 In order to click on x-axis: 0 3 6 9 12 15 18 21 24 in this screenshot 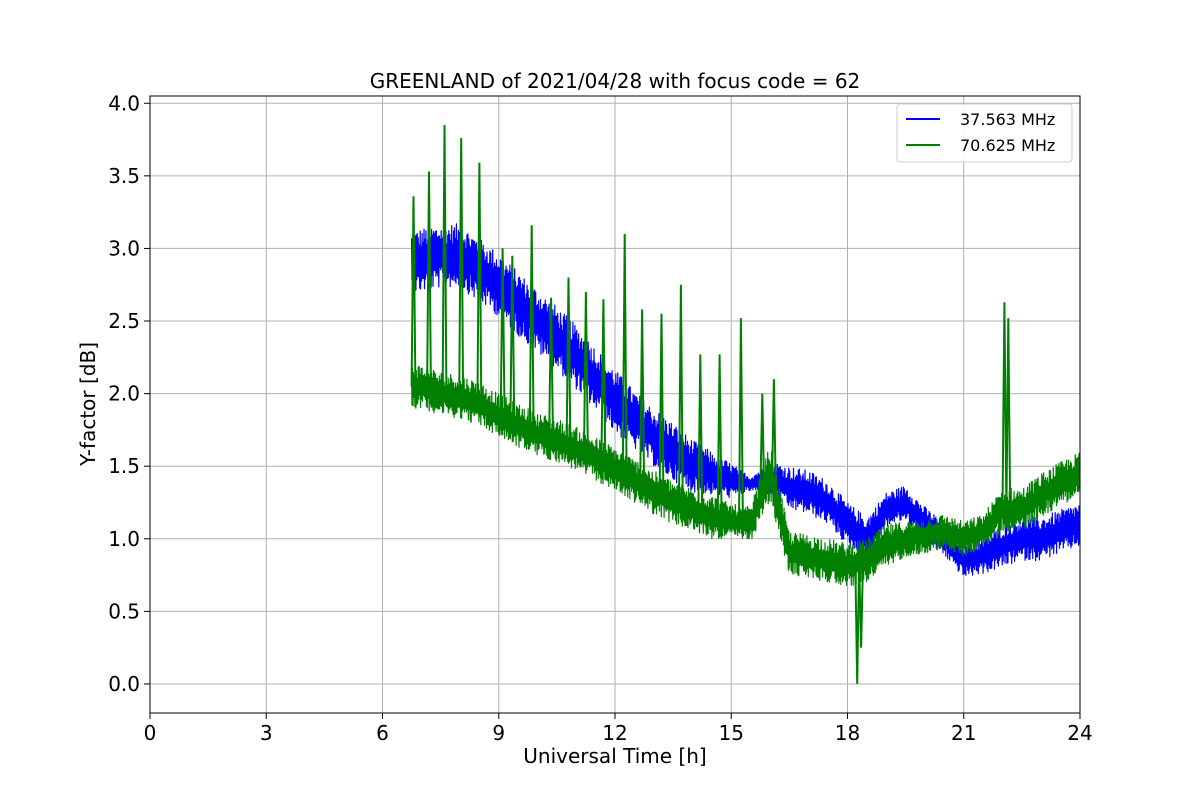, I will do `click(618, 729)`.